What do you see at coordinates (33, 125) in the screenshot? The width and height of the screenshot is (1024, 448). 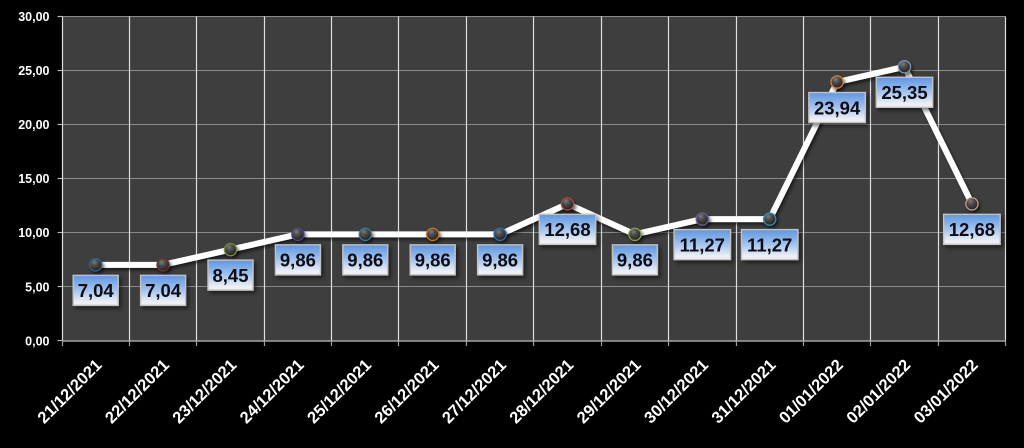 I see `svg-text: 20,00` at bounding box center [33, 125].